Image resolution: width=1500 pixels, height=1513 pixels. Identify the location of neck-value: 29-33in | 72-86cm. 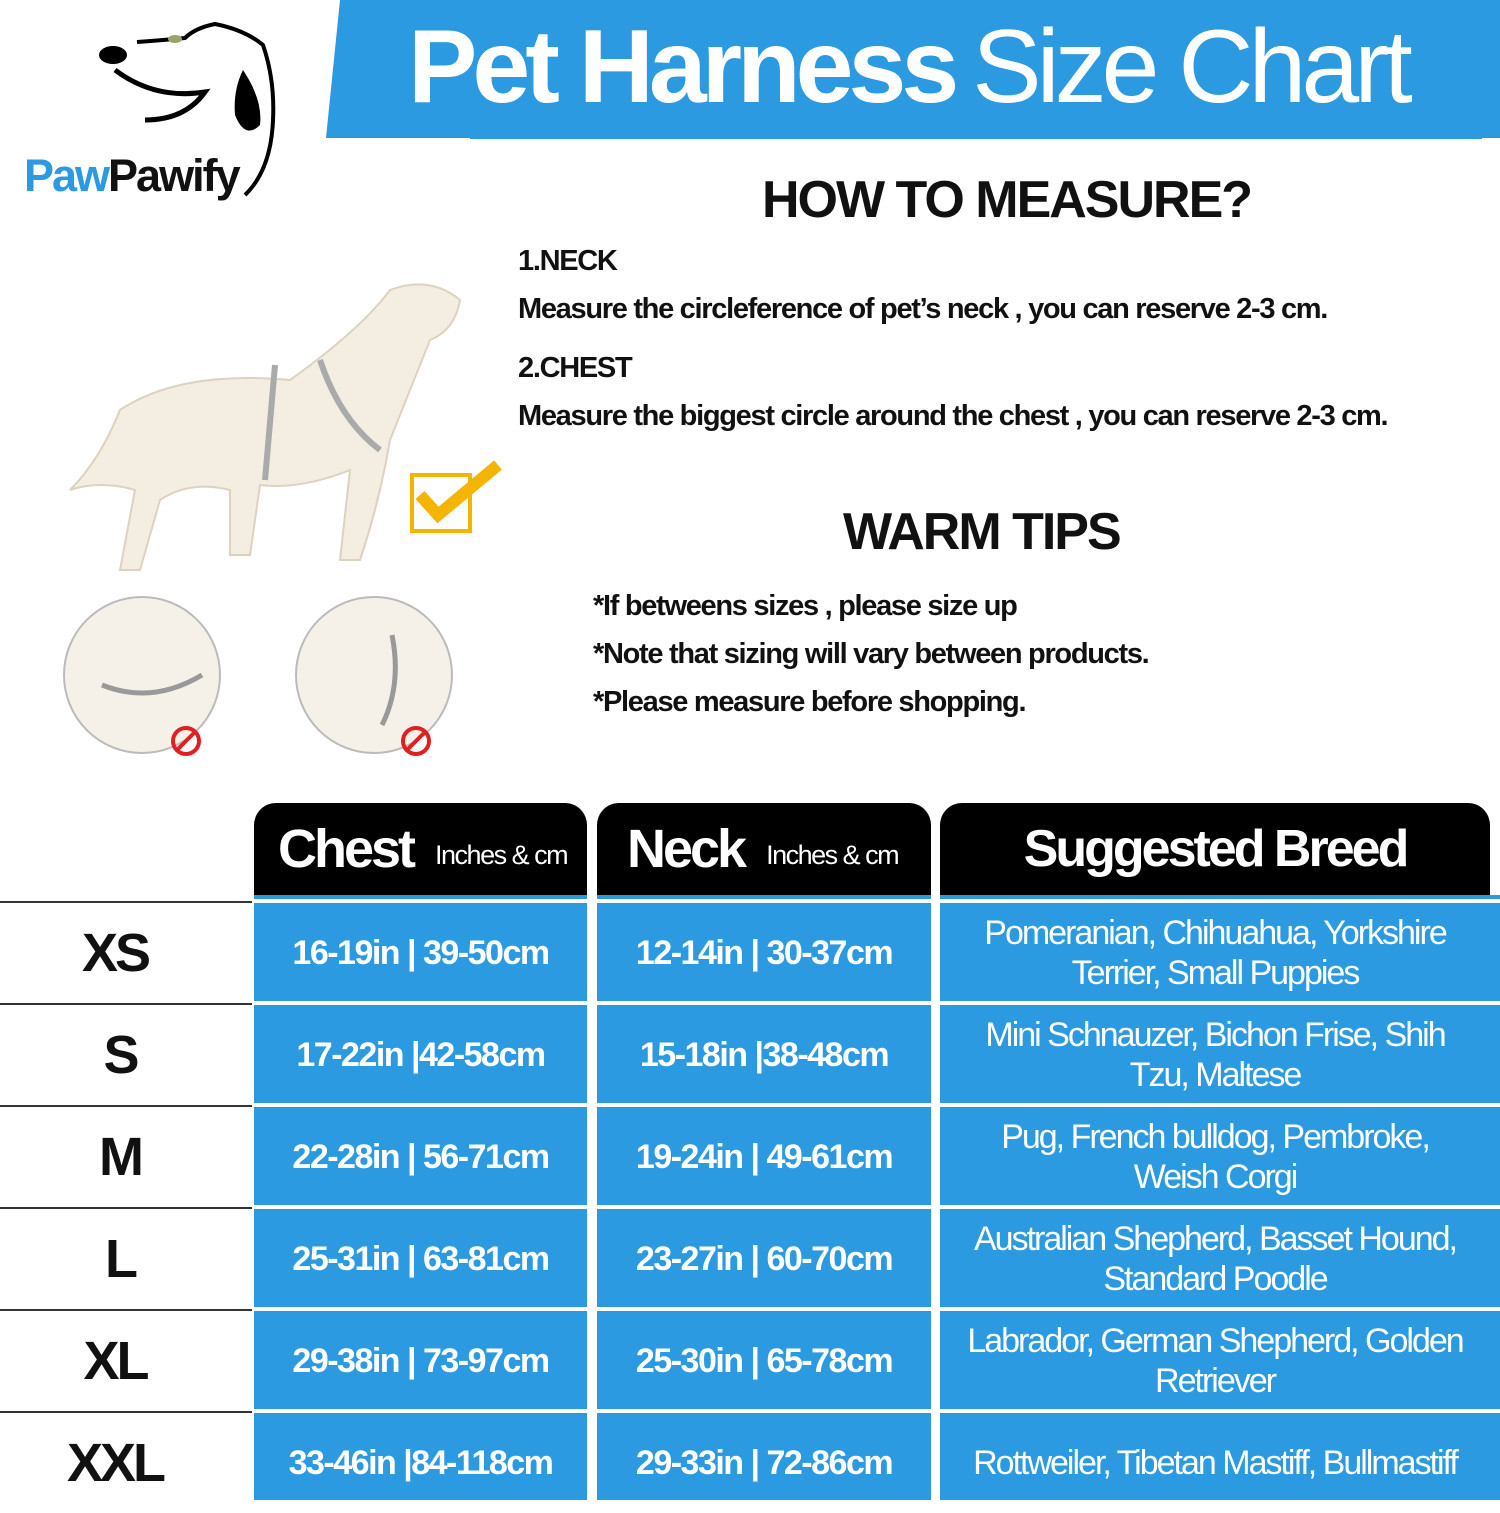
(764, 1462).